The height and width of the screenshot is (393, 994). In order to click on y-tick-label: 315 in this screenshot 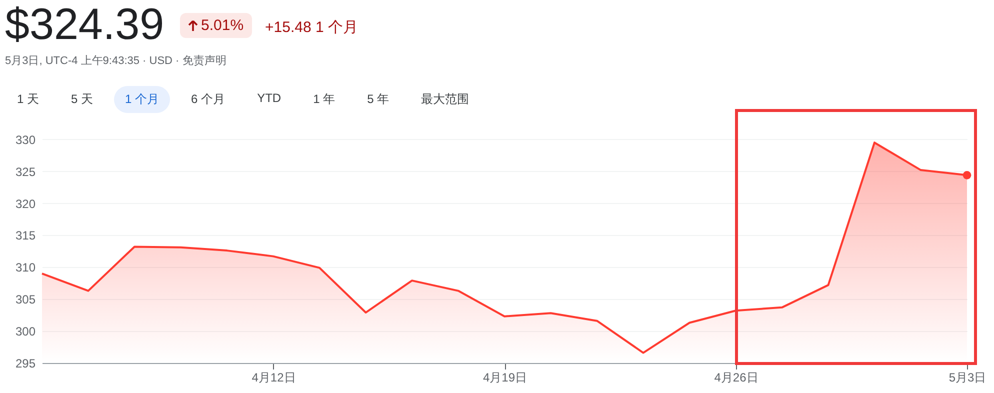, I will do `click(25, 235)`.